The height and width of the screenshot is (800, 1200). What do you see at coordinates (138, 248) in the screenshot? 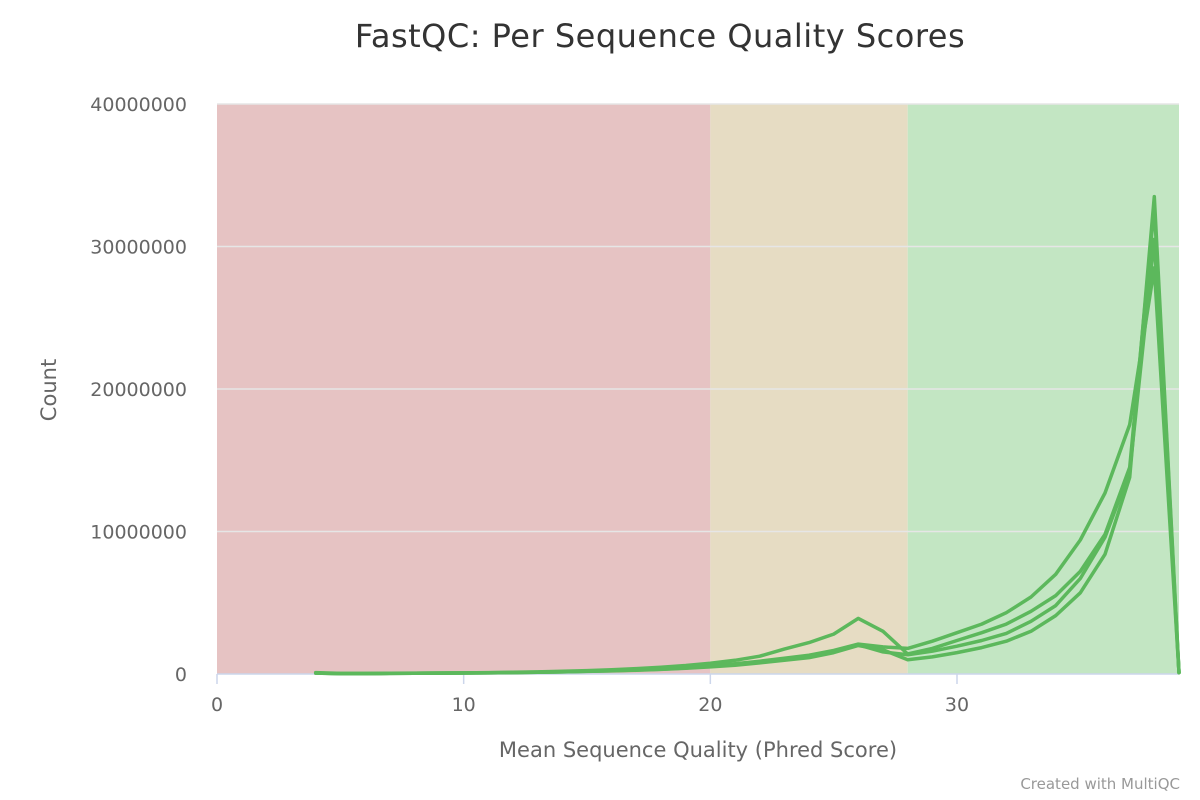
I see `y-tick-label-3: 30000000` at bounding box center [138, 248].